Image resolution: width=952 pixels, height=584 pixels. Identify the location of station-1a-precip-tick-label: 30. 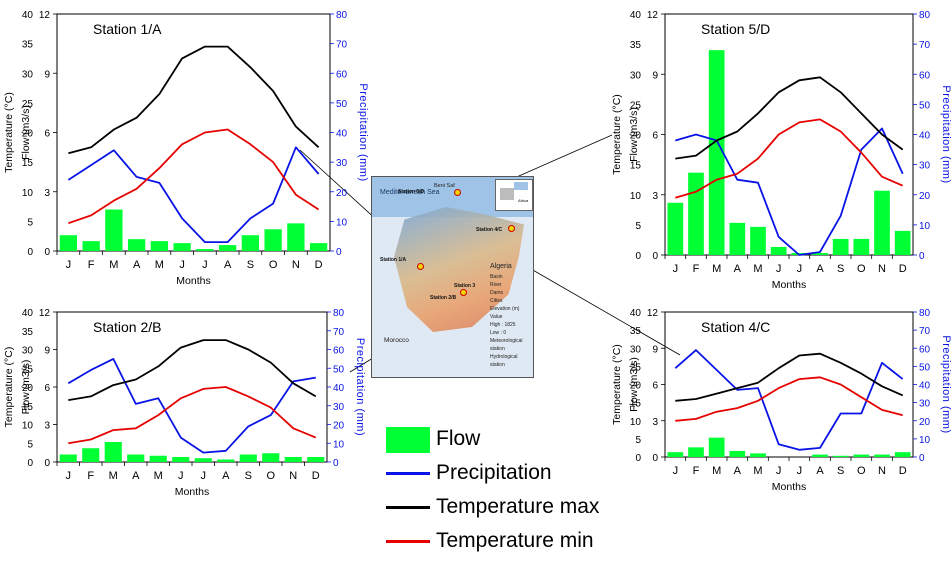
(342, 163).